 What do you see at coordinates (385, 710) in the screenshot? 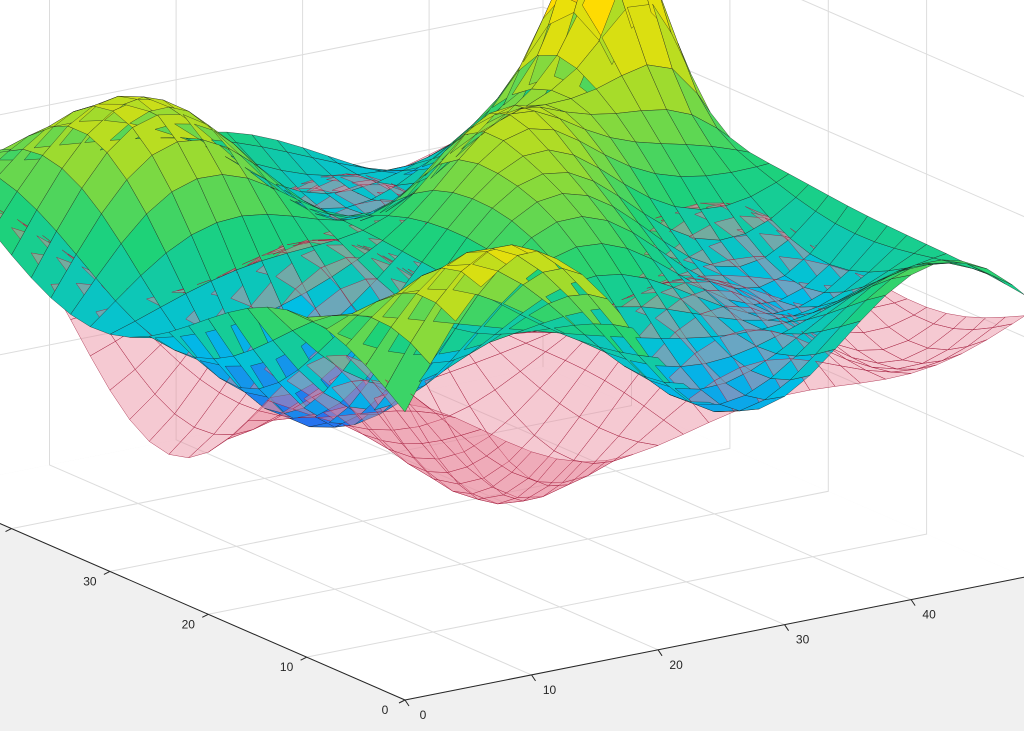
I see `y-tick-label: 0` at bounding box center [385, 710].